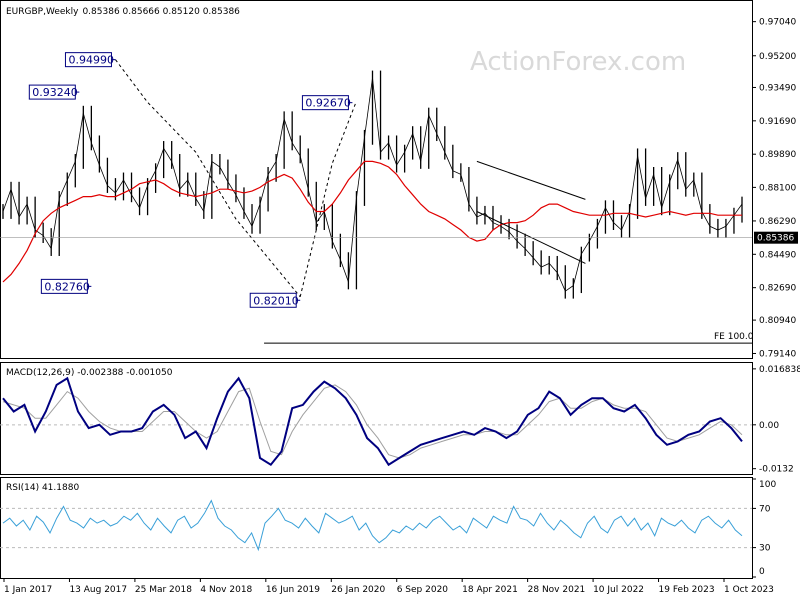 This screenshot has width=800, height=600. What do you see at coordinates (734, 337) in the screenshot?
I see `fe-100-label: FE 100.0` at bounding box center [734, 337].